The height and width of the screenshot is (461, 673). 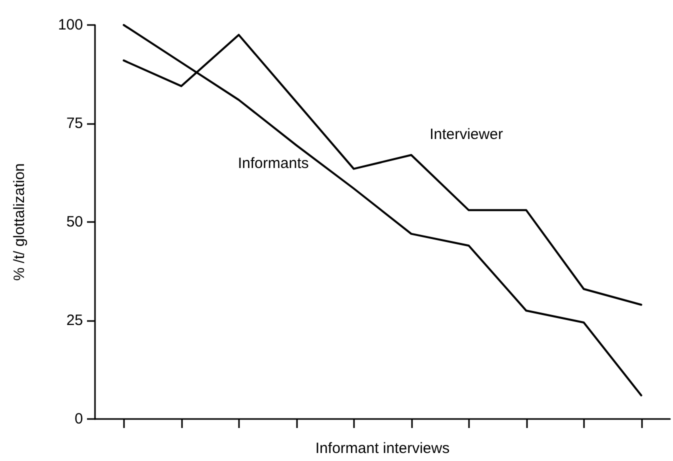 I want to click on series-label: Interviewer, so click(x=466, y=135).